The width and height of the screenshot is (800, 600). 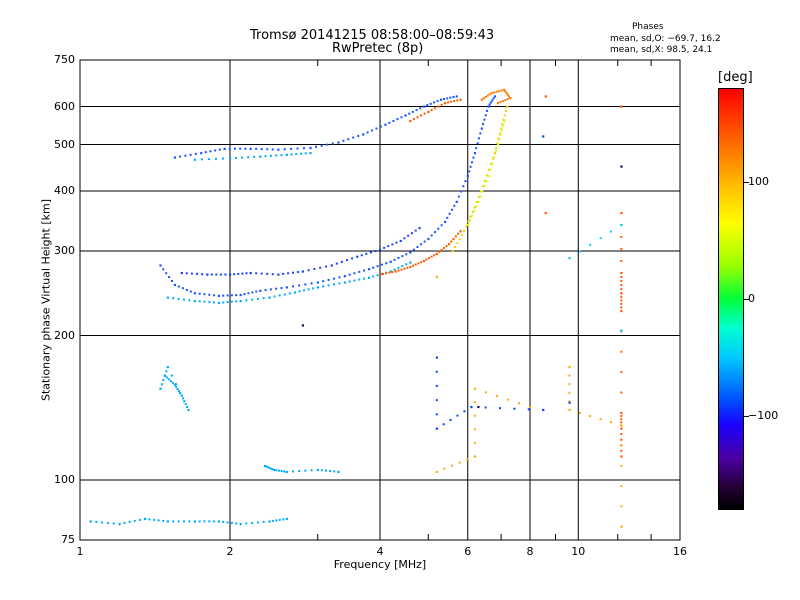 What do you see at coordinates (64, 335) in the screenshot?
I see `y-tick-label: 200` at bounding box center [64, 335].